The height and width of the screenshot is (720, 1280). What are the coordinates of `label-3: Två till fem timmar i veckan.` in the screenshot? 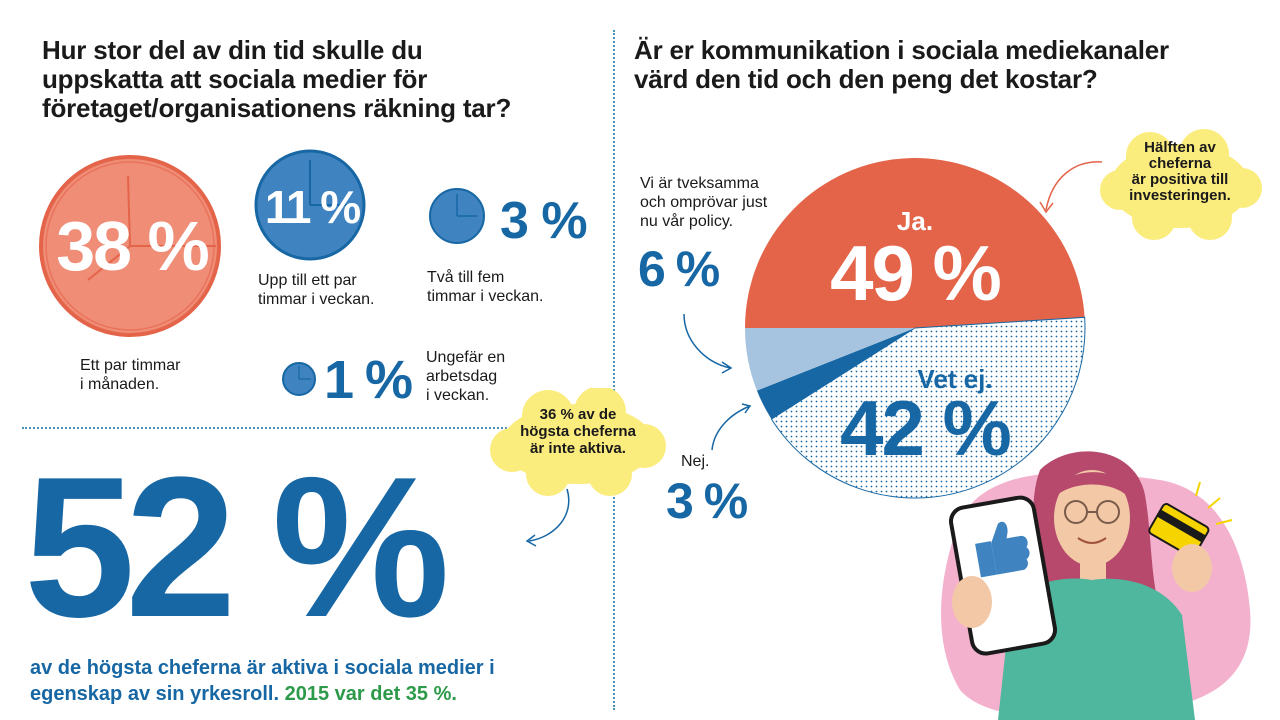 It's located at (485, 287).